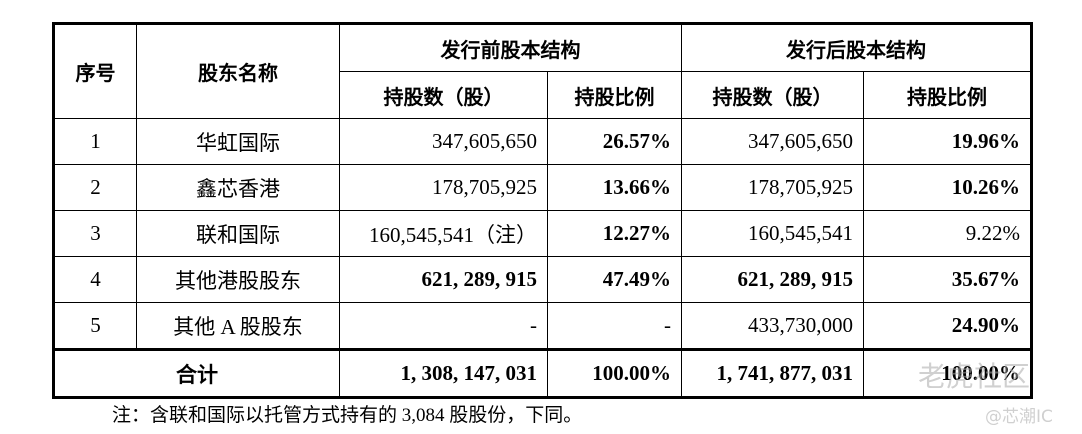 This screenshot has width=1082, height=434. What do you see at coordinates (772, 326) in the screenshot?
I see `cell: 433,730,000` at bounding box center [772, 326].